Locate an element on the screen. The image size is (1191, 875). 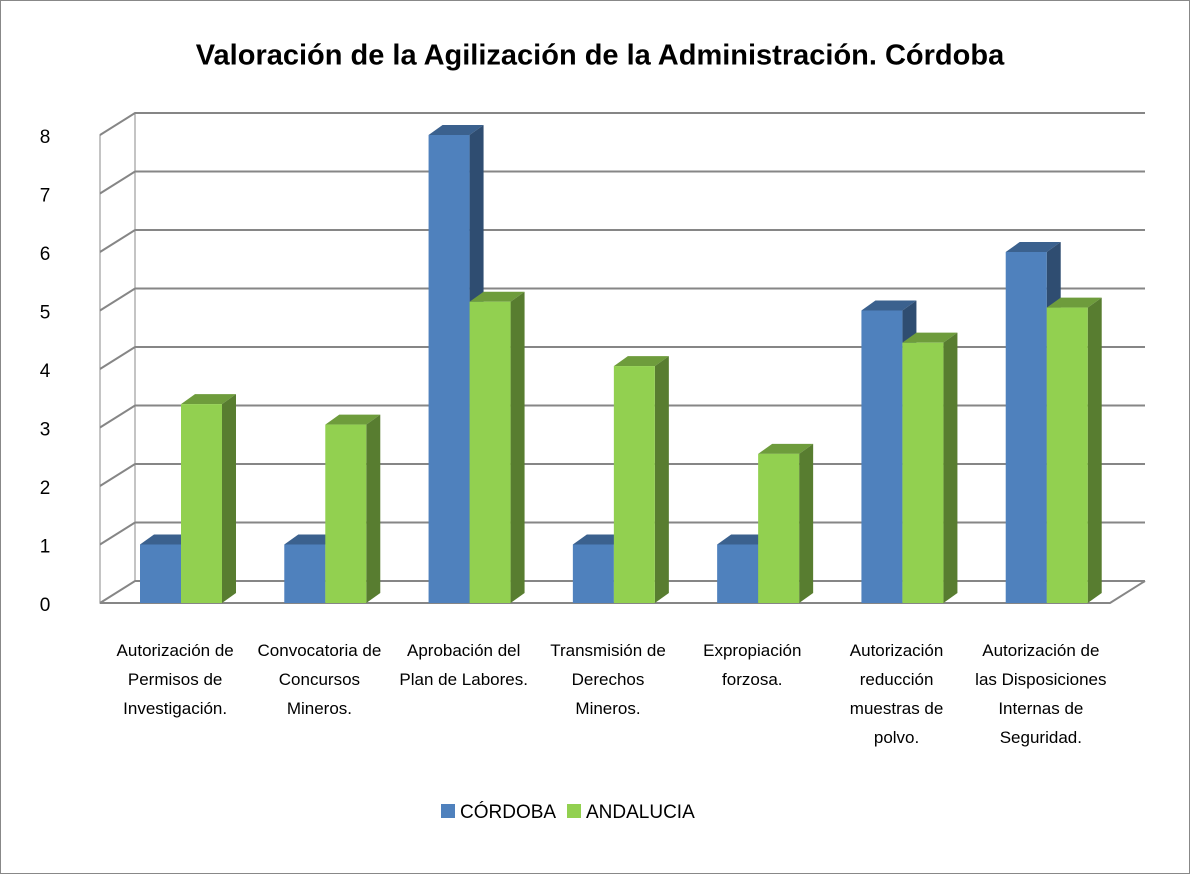
legend-label: CÓRDOBA is located at coordinates (508, 812).